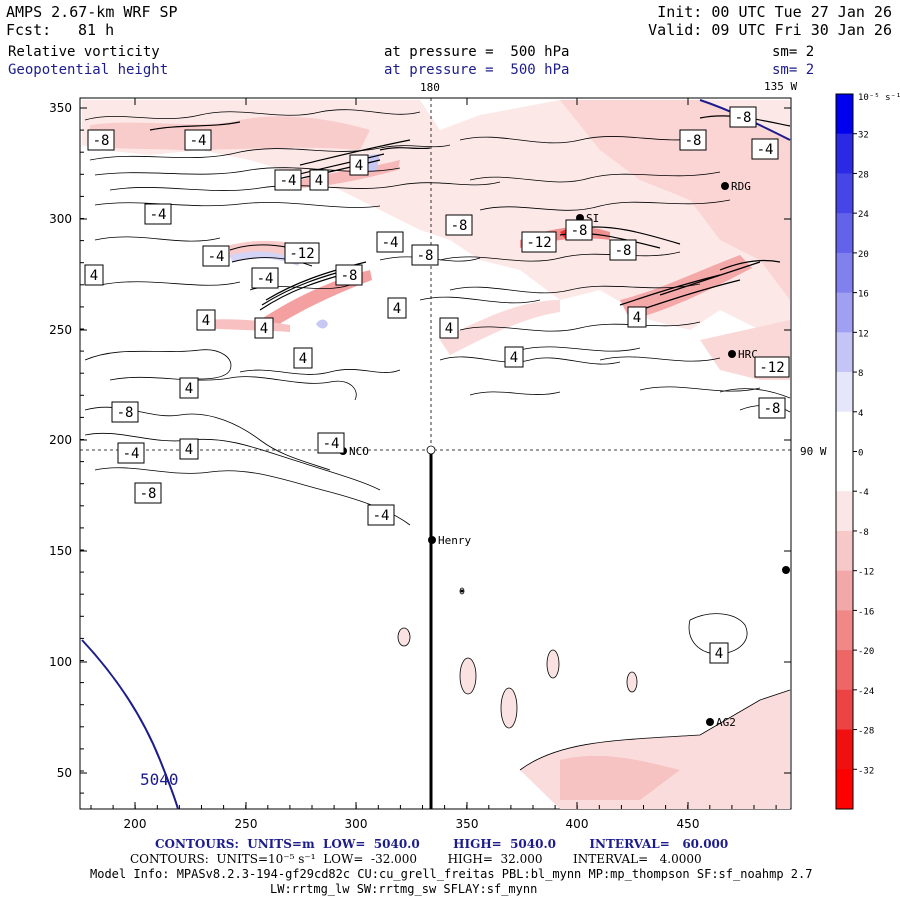 Image resolution: width=900 pixels, height=900 pixels. Describe the element at coordinates (863, 295) in the screenshot. I see `colorbar-label: 16` at that location.